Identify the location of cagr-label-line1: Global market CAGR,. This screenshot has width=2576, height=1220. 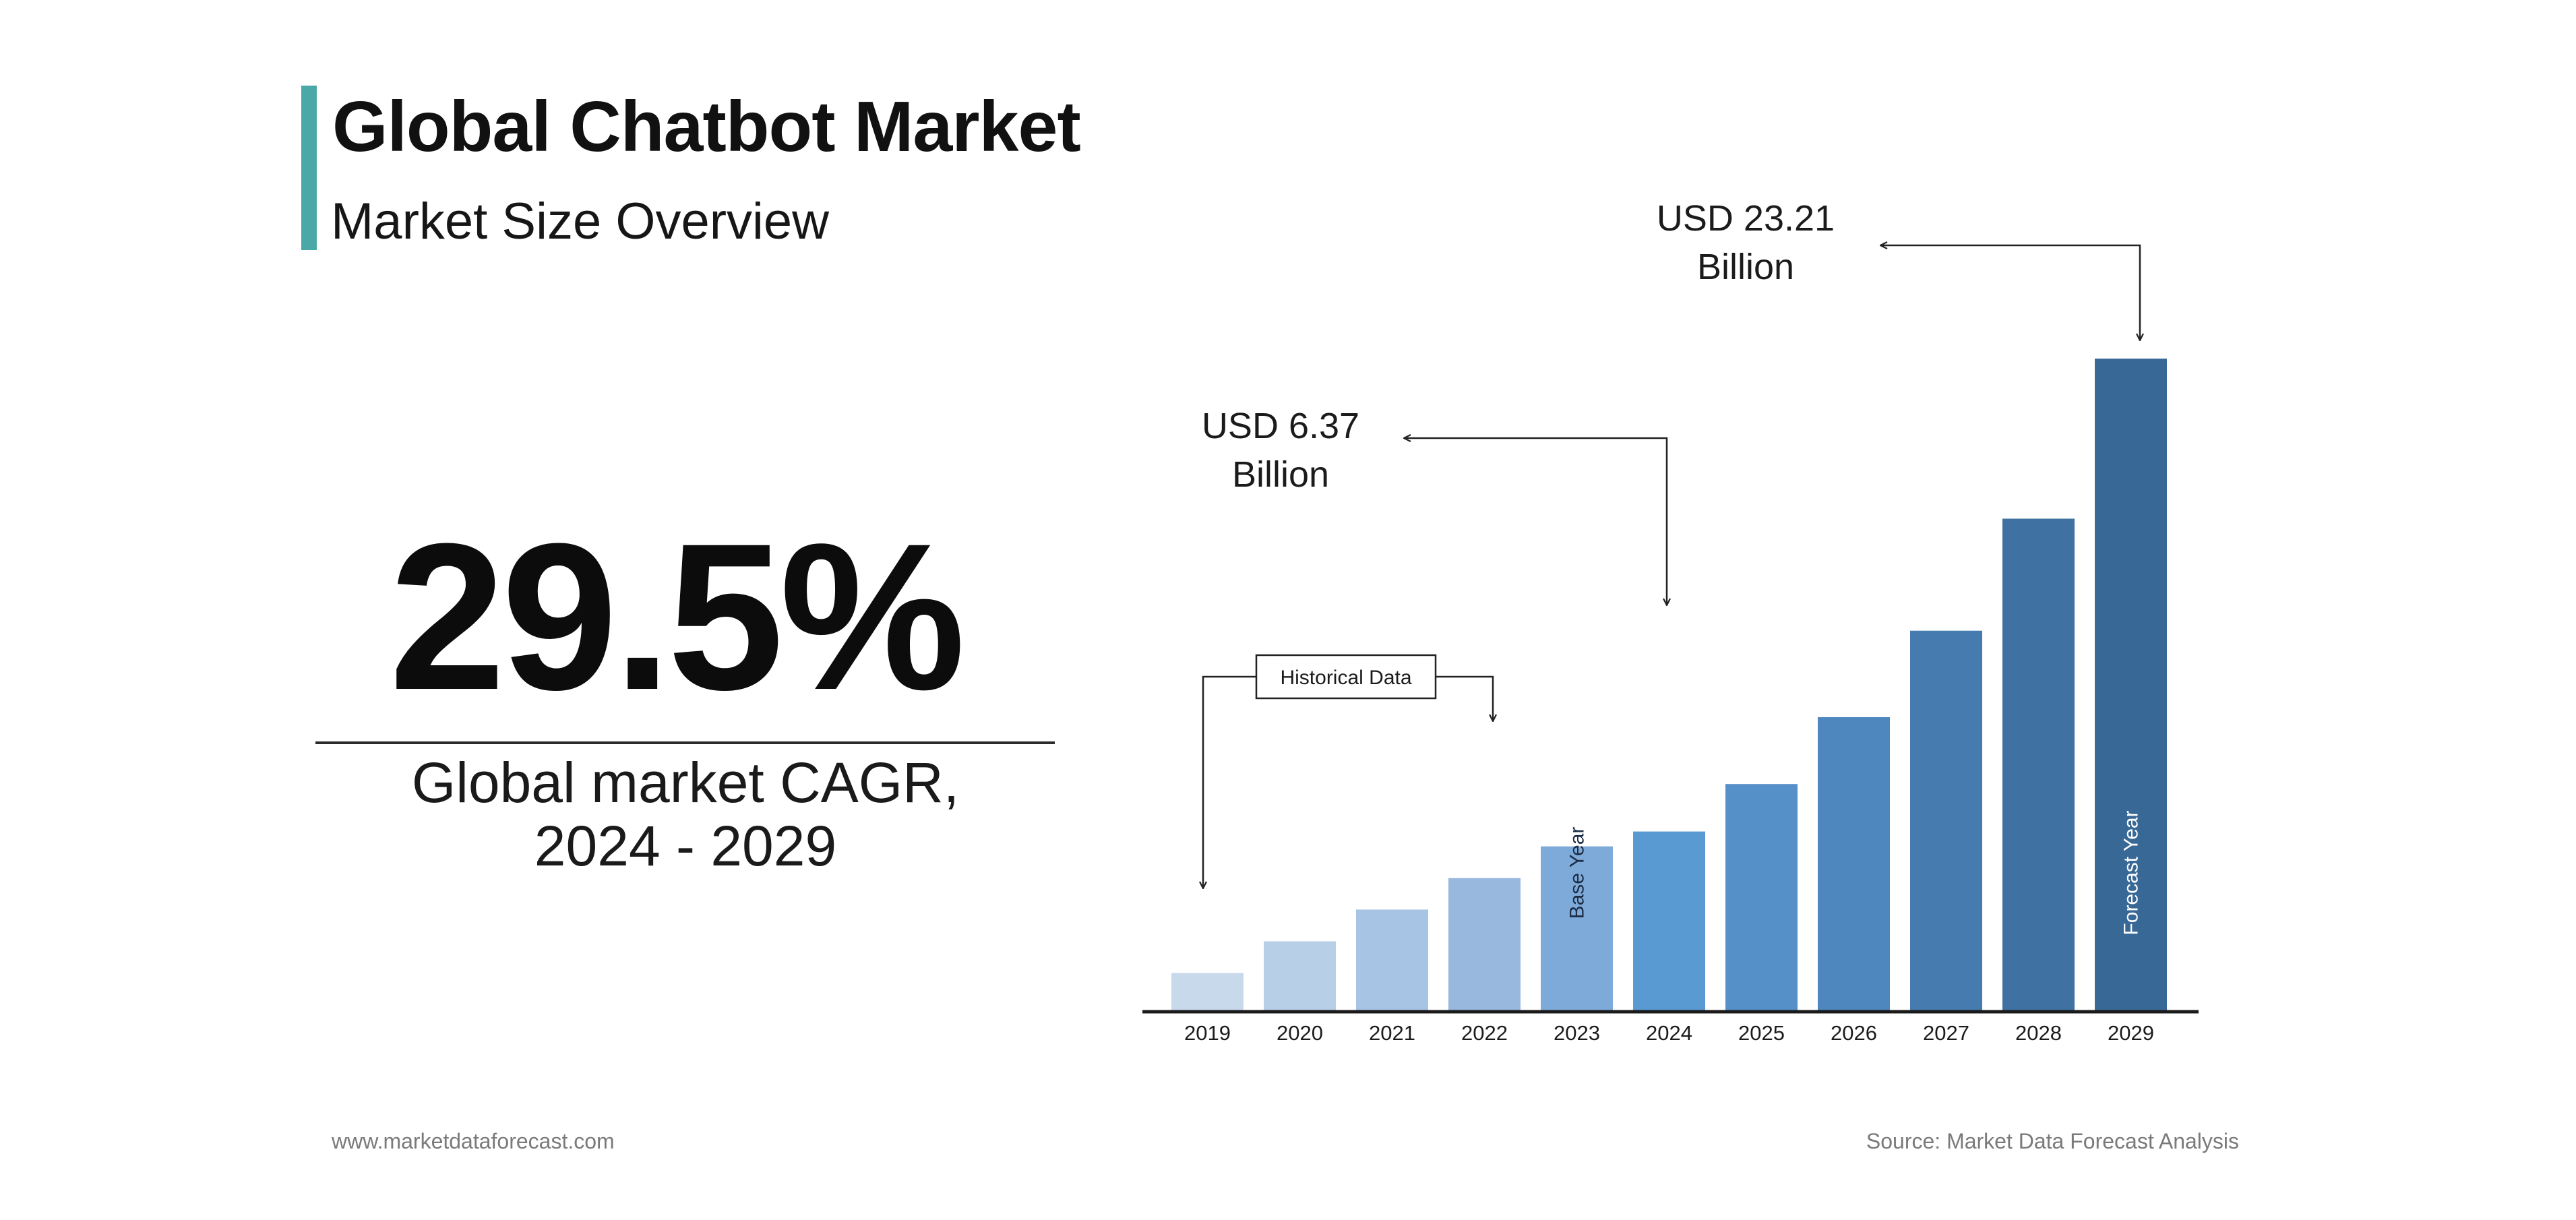
(685, 783).